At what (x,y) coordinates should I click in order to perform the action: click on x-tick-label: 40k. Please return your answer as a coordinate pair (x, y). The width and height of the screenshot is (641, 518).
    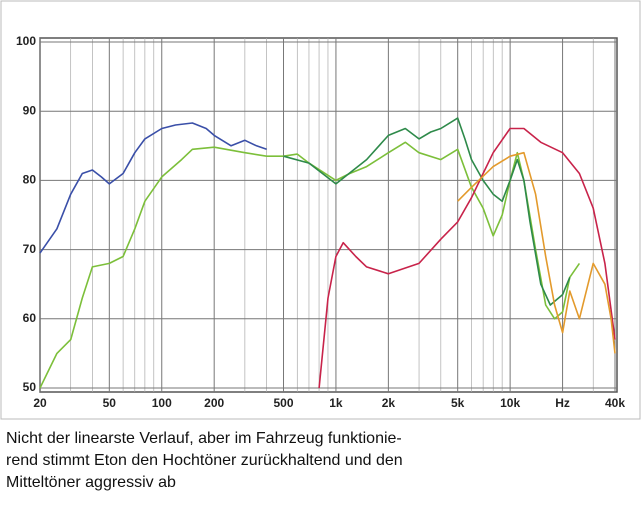
    Looking at the image, I should click on (615, 403).